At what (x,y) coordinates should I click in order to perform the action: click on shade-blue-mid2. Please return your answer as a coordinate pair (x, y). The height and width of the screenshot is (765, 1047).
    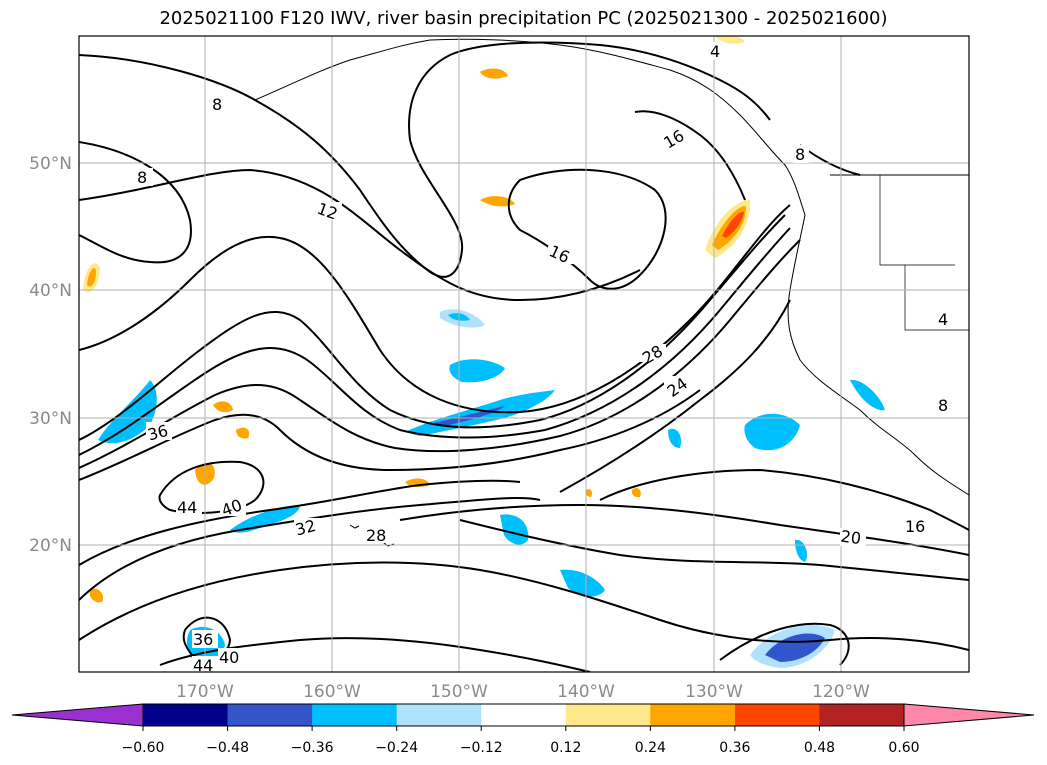
    Looking at the image, I should click on (582, 583).